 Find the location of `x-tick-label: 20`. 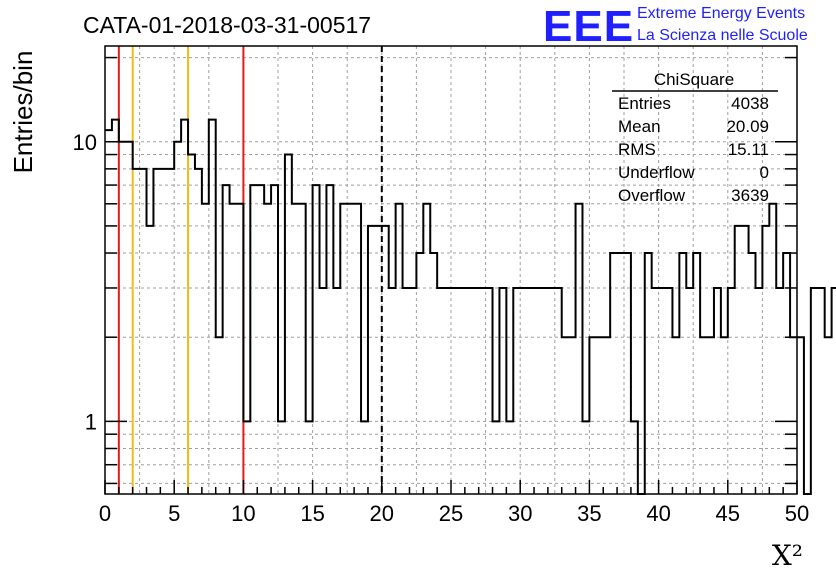

x-tick-label: 20 is located at coordinates (382, 513).